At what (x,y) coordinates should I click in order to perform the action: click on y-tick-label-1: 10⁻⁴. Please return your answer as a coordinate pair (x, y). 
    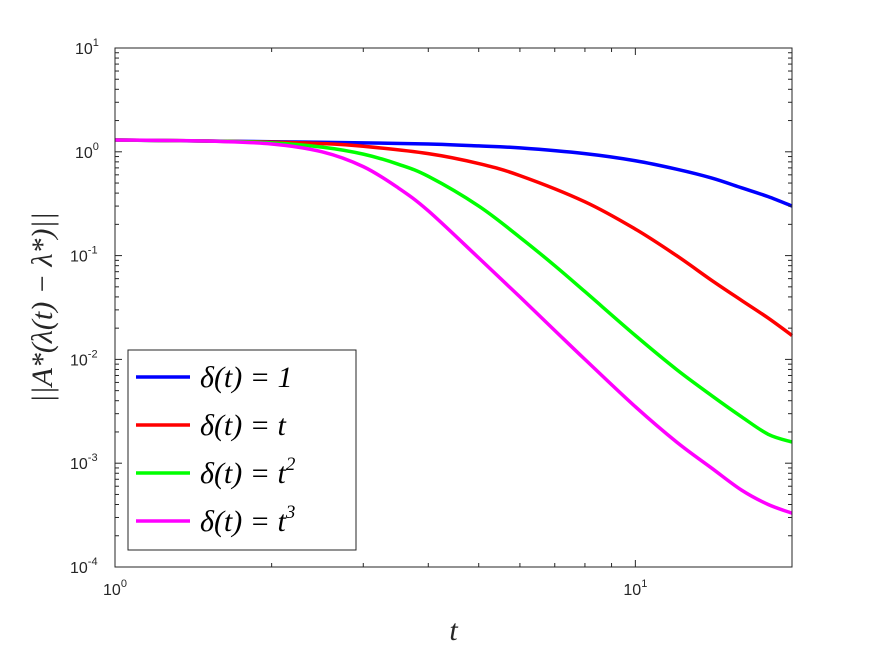
    Looking at the image, I should click on (84, 566).